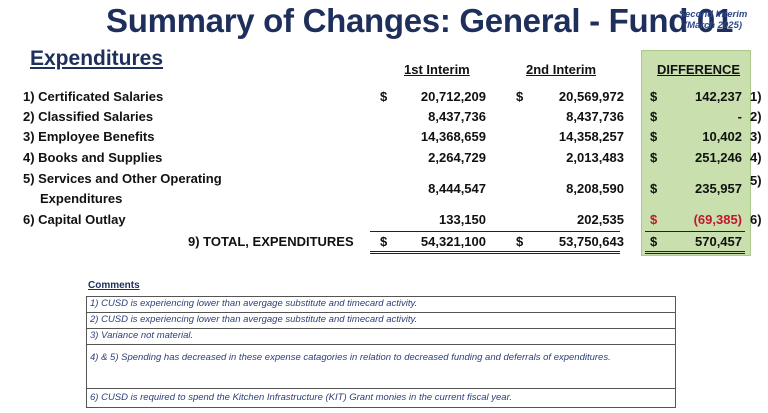 The image size is (768, 413). What do you see at coordinates (561, 69) in the screenshot?
I see `column-header-second-interim: 2nd Interim` at bounding box center [561, 69].